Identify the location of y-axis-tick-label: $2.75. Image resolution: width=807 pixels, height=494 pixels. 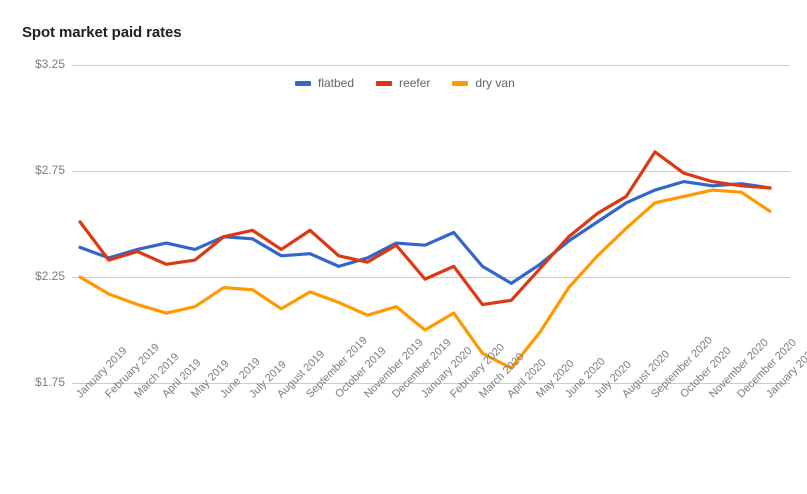
(49, 170).